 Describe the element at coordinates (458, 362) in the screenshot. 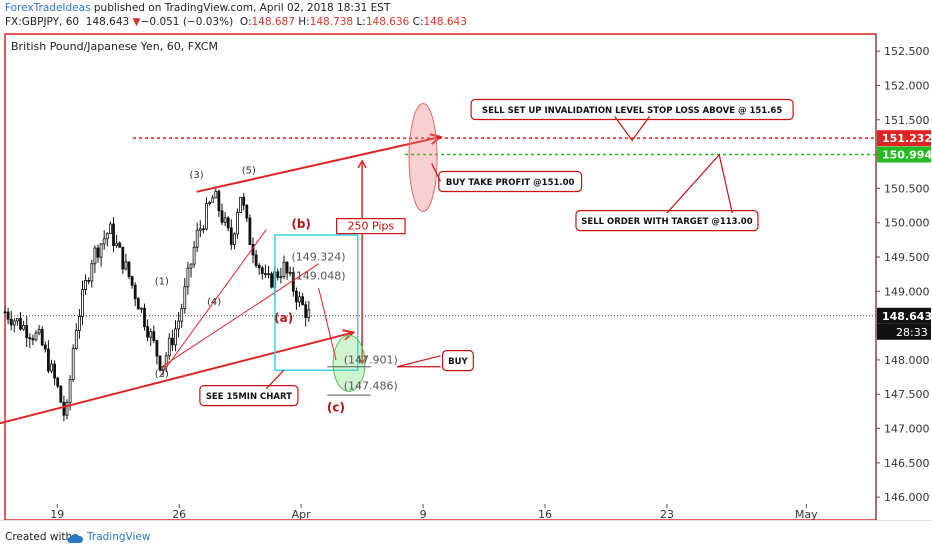

I see `callout-text: BUY` at that location.